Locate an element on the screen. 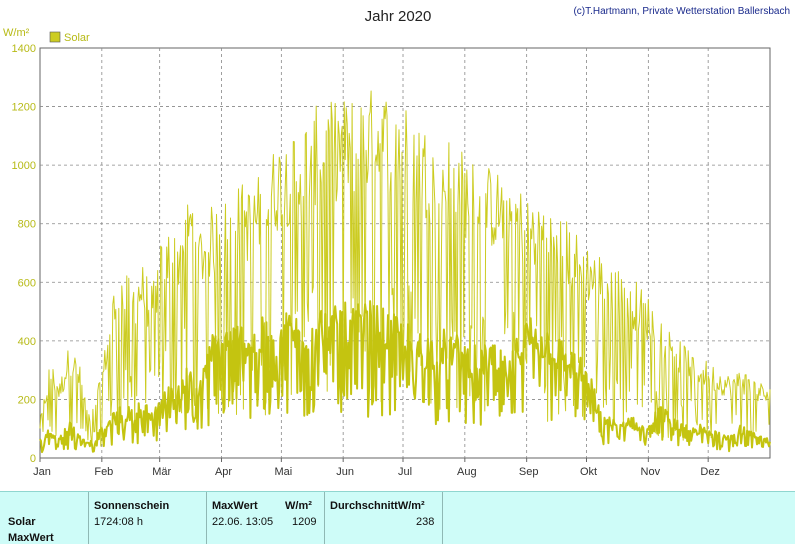  sonnenschein-header: Sonnenschein is located at coordinates (132, 506).